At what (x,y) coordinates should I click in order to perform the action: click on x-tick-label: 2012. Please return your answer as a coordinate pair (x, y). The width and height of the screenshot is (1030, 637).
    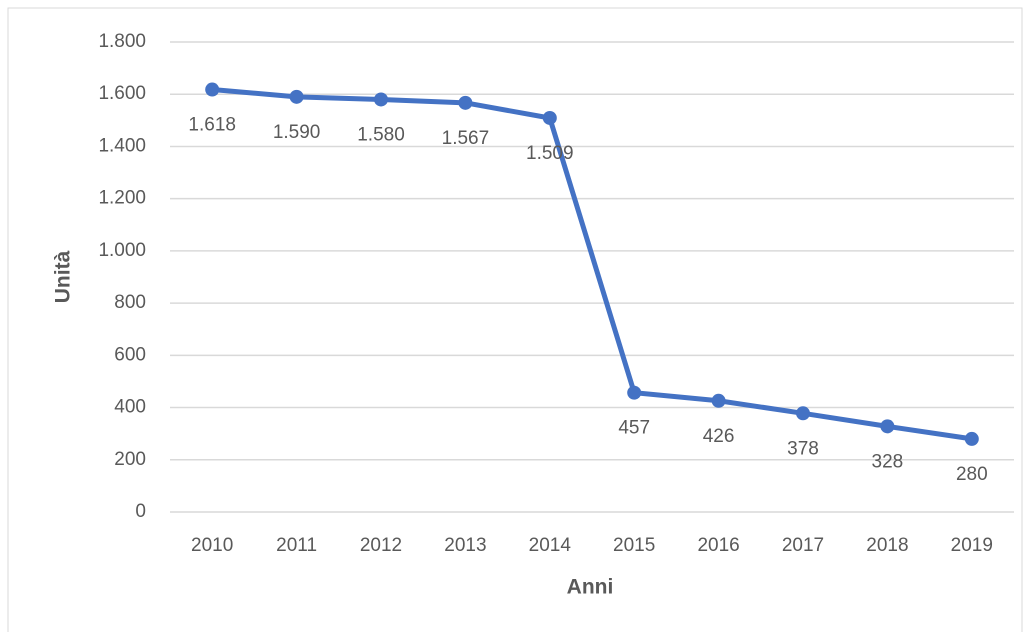
    Looking at the image, I should click on (381, 545).